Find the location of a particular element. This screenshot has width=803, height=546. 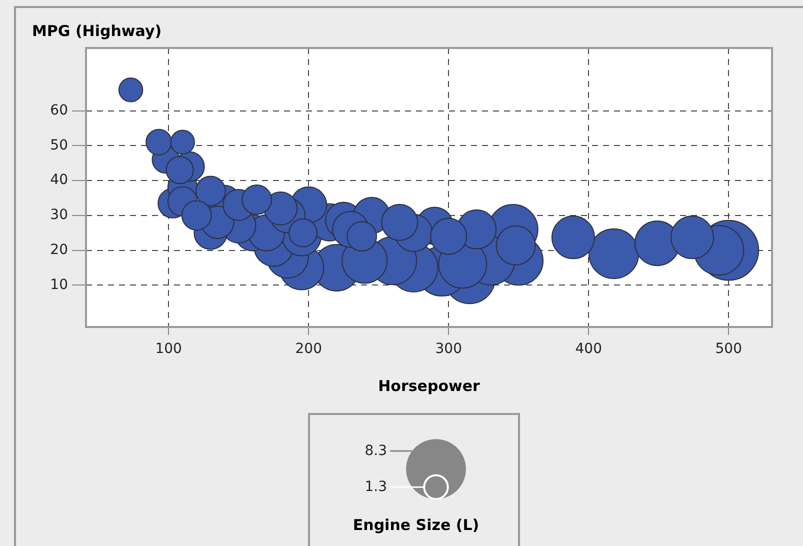

legend-label: 8.3 is located at coordinates (375, 451).